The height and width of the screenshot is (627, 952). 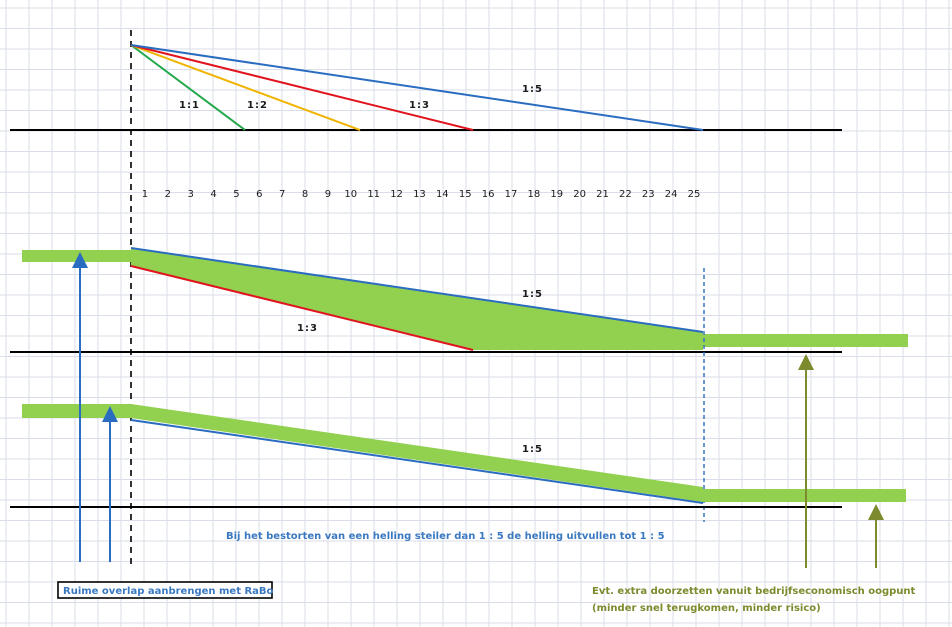 What do you see at coordinates (532, 89) in the screenshot?
I see `slope-label-1-5: 1:5` at bounding box center [532, 89].